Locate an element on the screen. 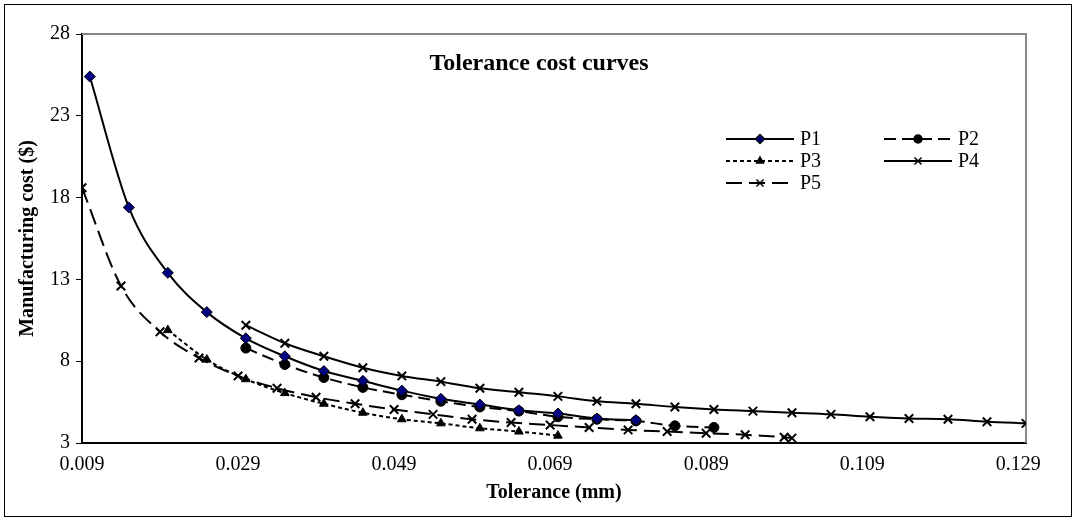  x-tick-label: 0.109 is located at coordinates (862, 463).